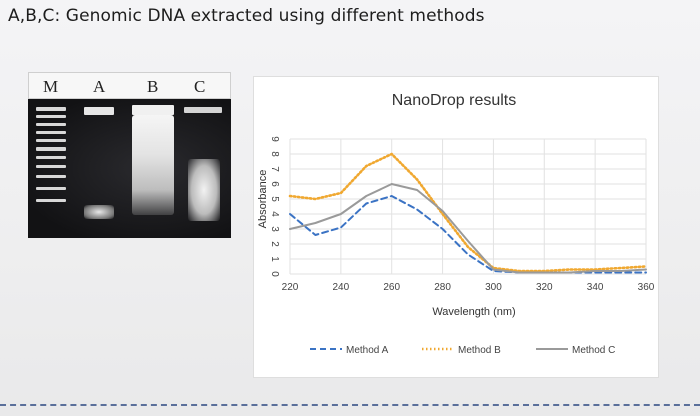 The height and width of the screenshot is (416, 700). What do you see at coordinates (274, 206) in the screenshot?
I see `y-axis-ticks: 0 1 2 3 4 5 6 7 8 9` at bounding box center [274, 206].